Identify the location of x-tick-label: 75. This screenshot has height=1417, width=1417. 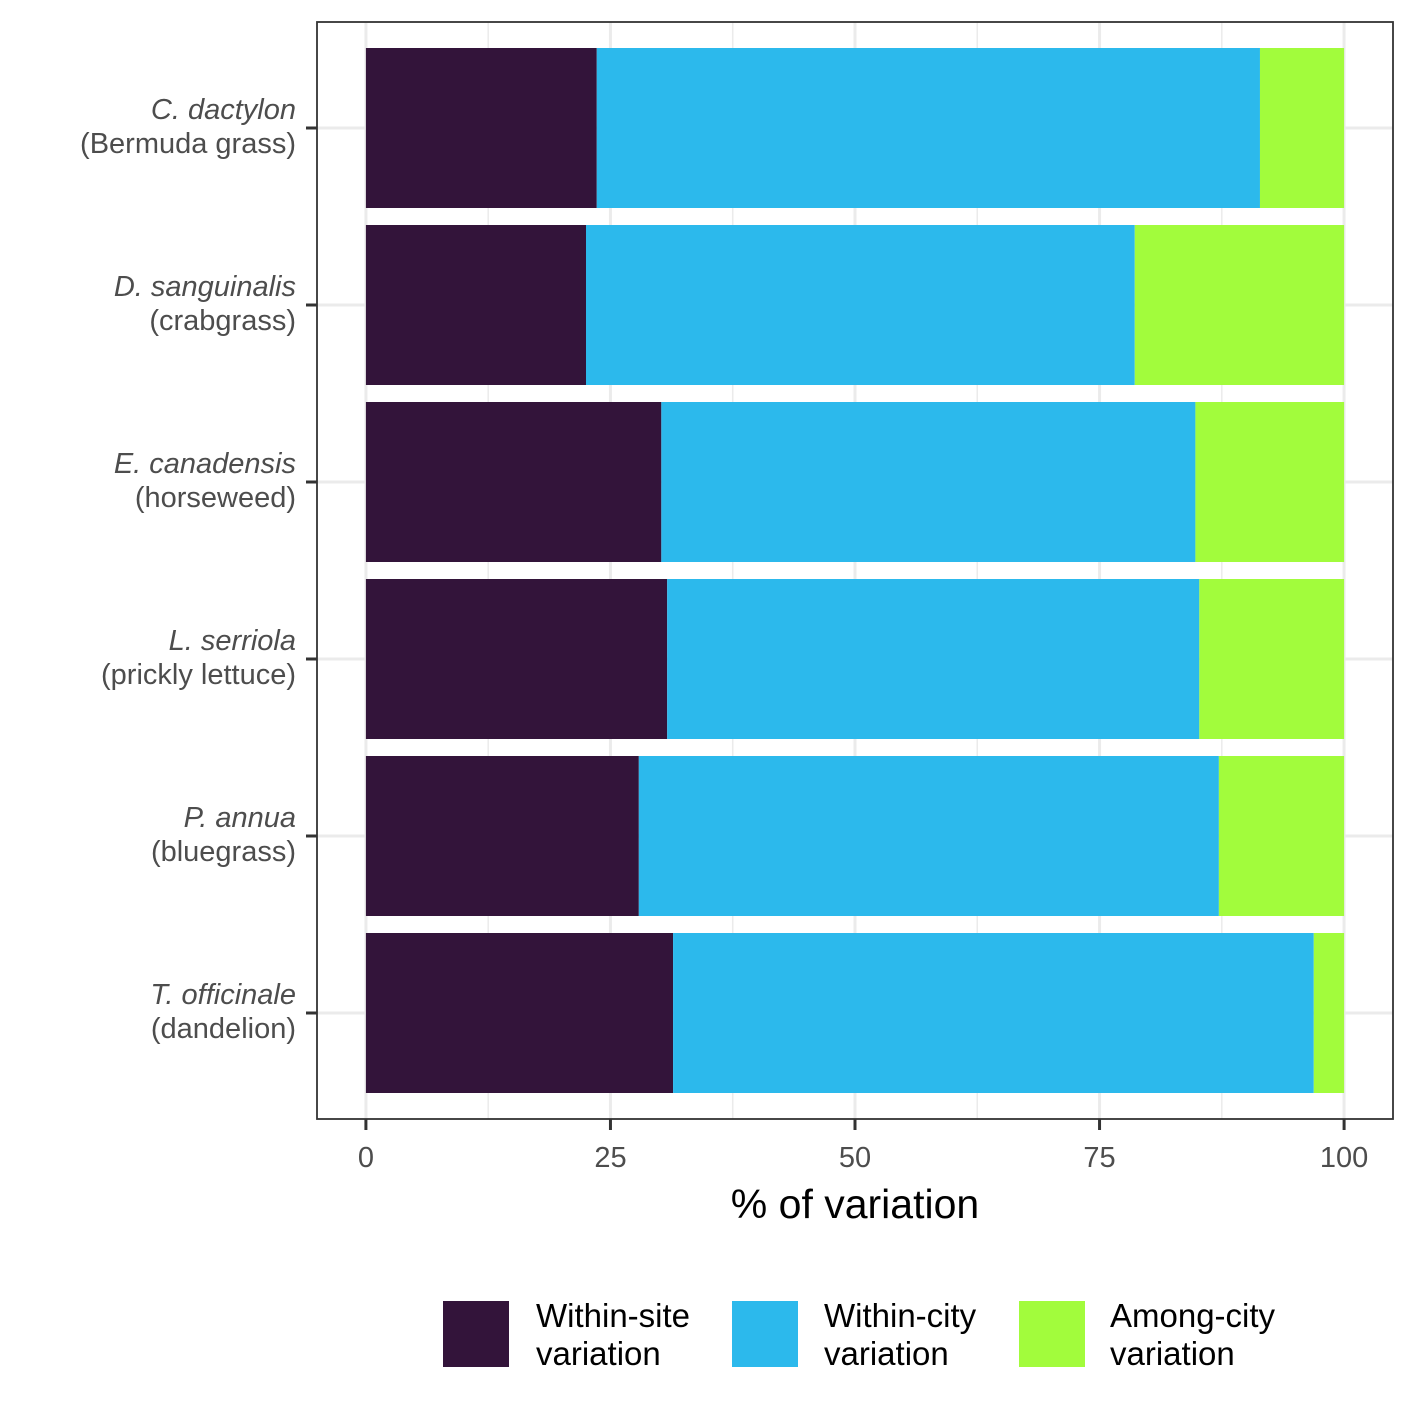
(1099, 1158).